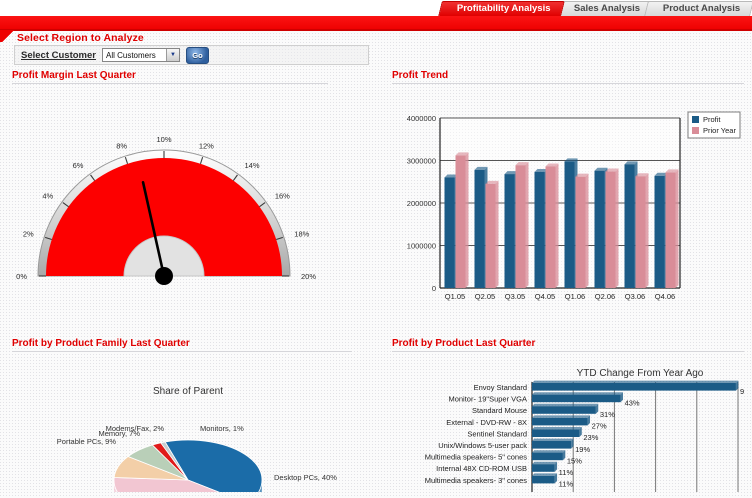  I want to click on svg-text: Portable PCs, 9%, so click(87, 441).